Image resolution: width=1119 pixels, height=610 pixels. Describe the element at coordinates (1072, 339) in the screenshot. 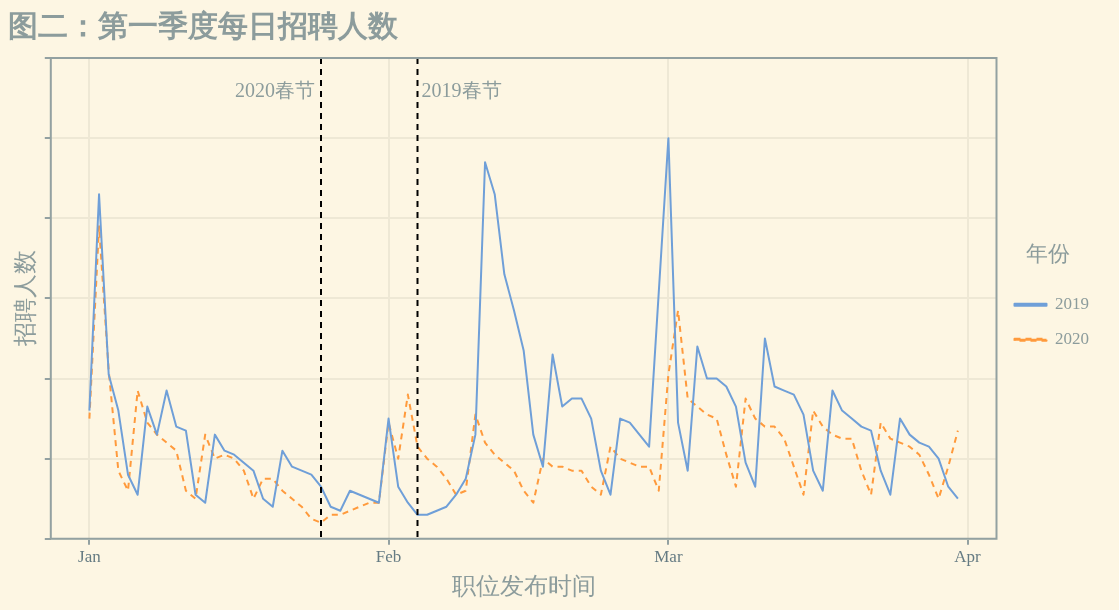

I see `legend-label: 2020` at that location.